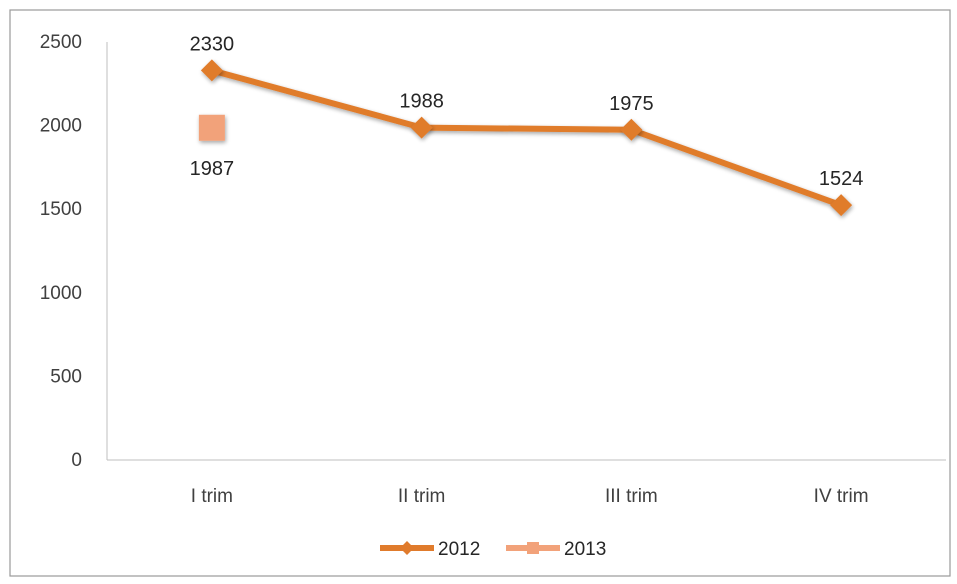 The height and width of the screenshot is (584, 957). What do you see at coordinates (66, 376) in the screenshot?
I see `y-tick-label: 500` at bounding box center [66, 376].